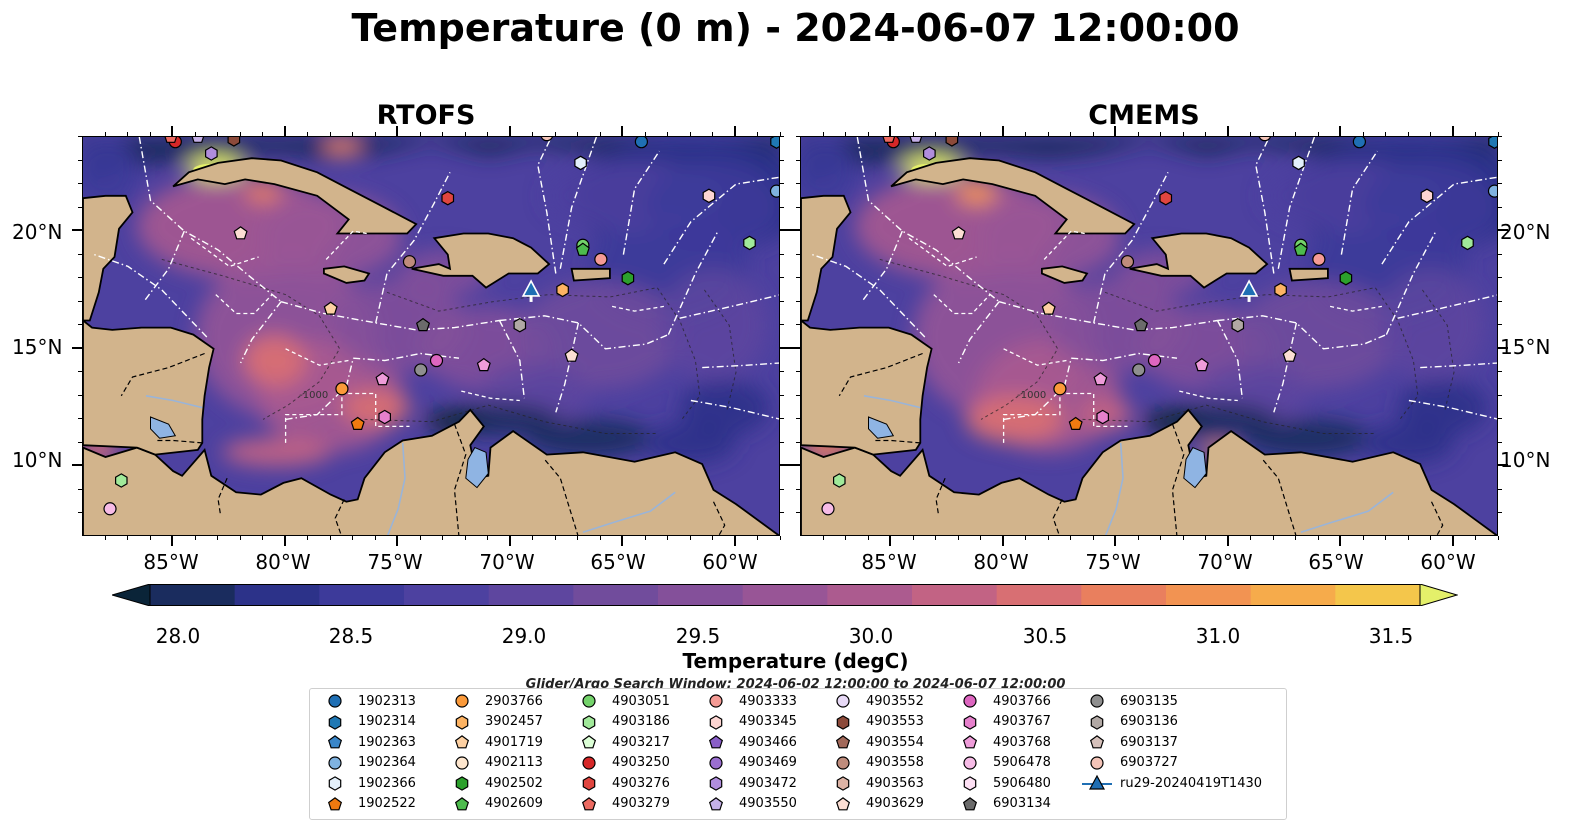 Image resolution: width=1591 pixels, height=829 pixels. I want to click on land-puertorico, so click(1308, 274).